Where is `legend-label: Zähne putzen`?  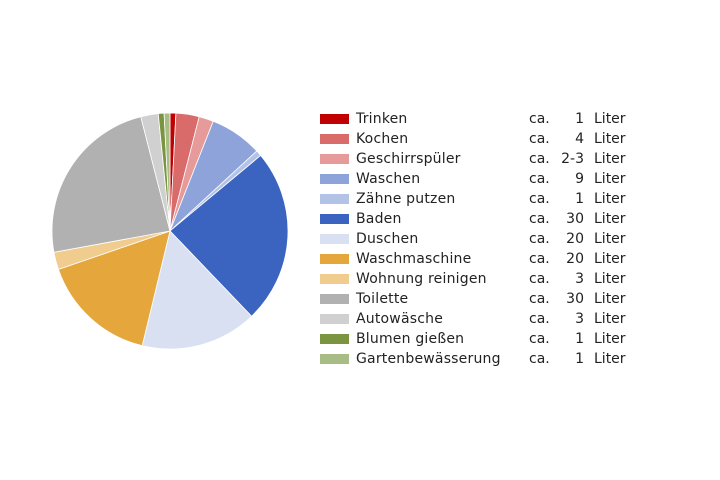 legend-label: Zähne putzen is located at coordinates (406, 199).